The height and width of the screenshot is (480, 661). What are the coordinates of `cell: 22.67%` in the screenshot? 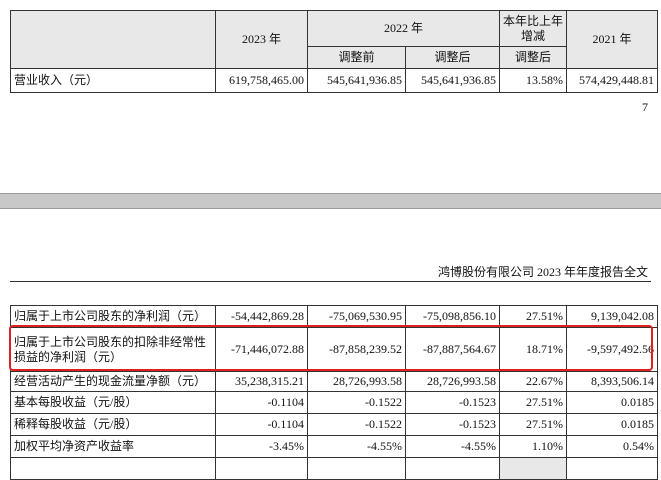 It's located at (533, 381).